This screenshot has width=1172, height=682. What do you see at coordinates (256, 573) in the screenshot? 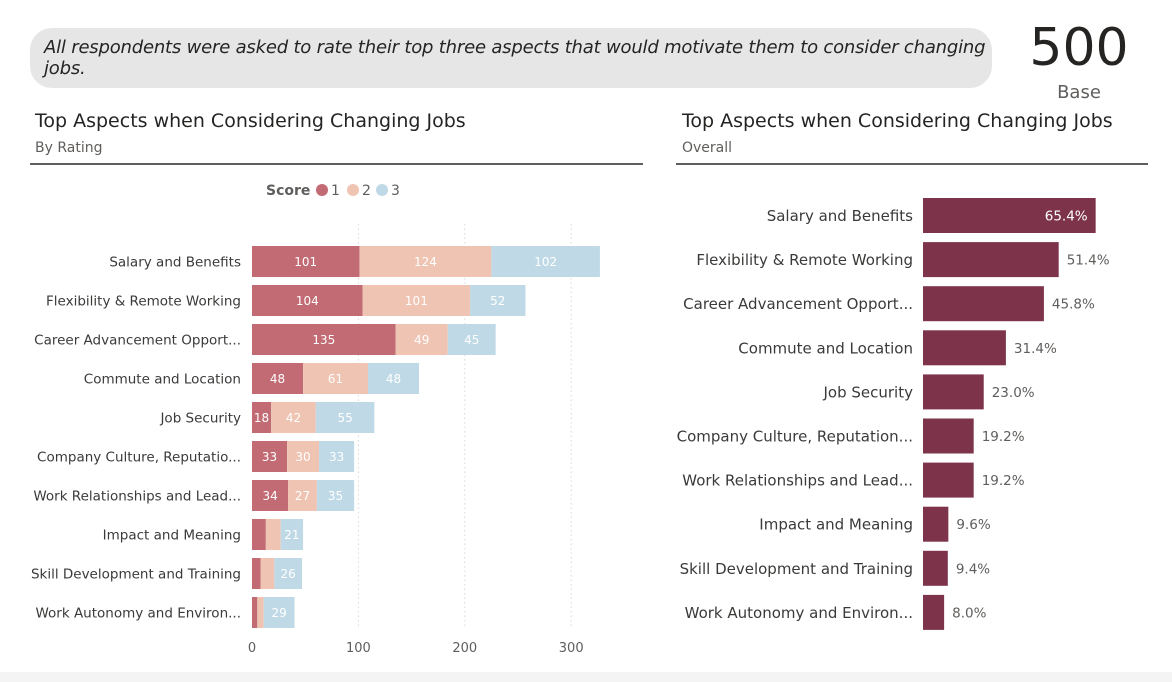
I see `bar-segment-score-1-skill-development-and-training` at bounding box center [256, 573].